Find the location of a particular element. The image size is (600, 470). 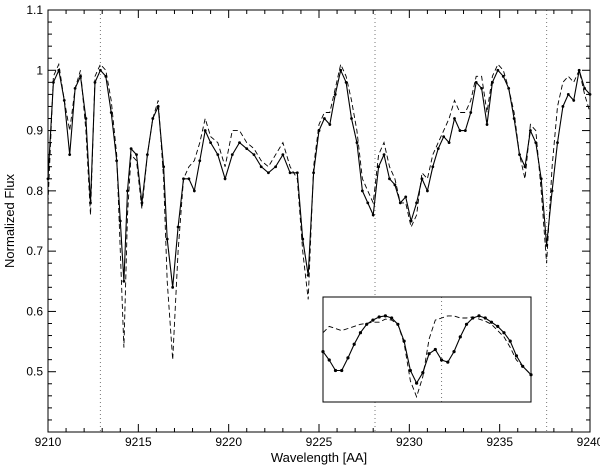

inset-background is located at coordinates (427, 349).